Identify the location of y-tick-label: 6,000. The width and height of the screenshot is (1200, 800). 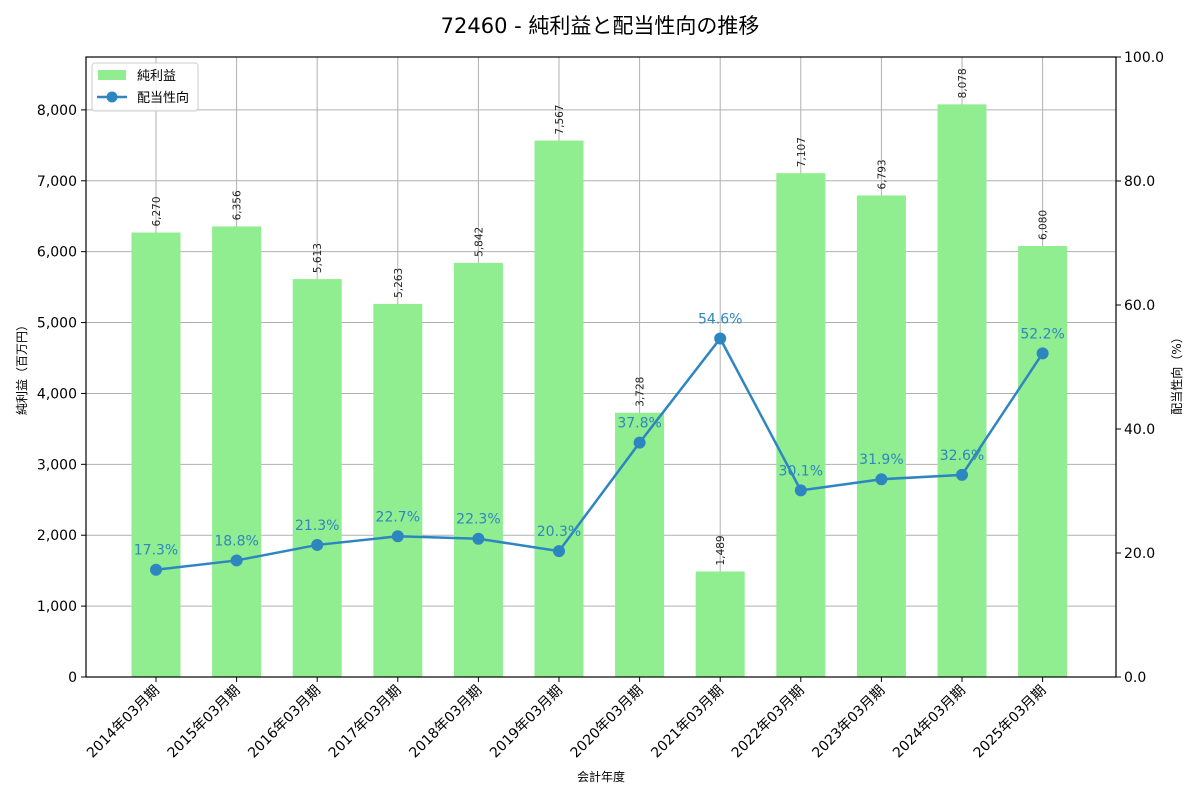
(57, 253).